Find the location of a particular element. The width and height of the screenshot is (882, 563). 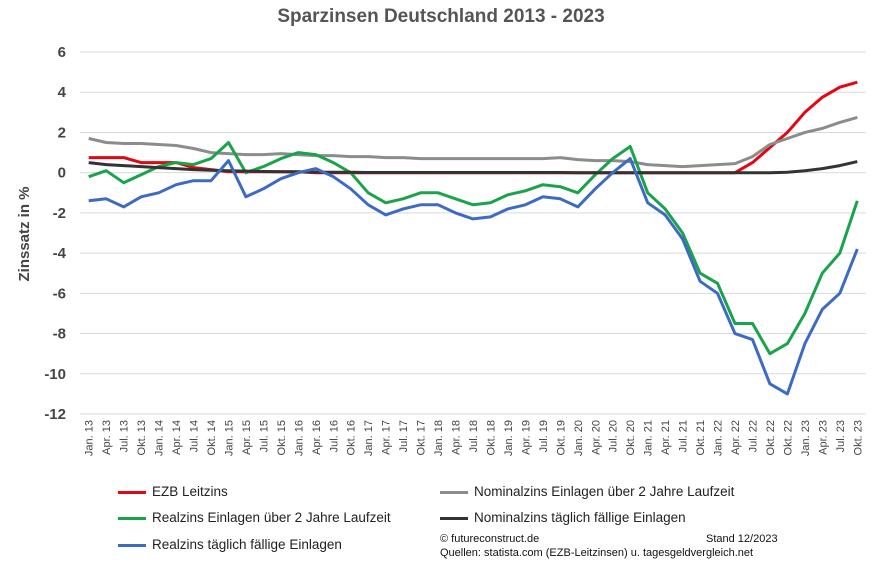

x-tick-label: Apr. 21 is located at coordinates (666, 437).